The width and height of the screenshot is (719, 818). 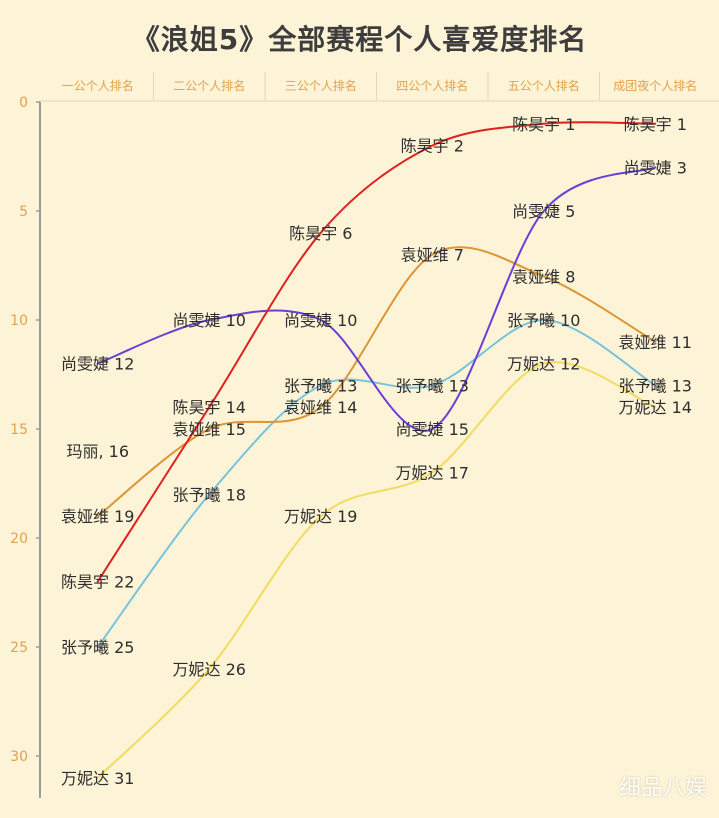 What do you see at coordinates (98, 85) in the screenshot?
I see `x-tick-label: 一公个人排名` at bounding box center [98, 85].